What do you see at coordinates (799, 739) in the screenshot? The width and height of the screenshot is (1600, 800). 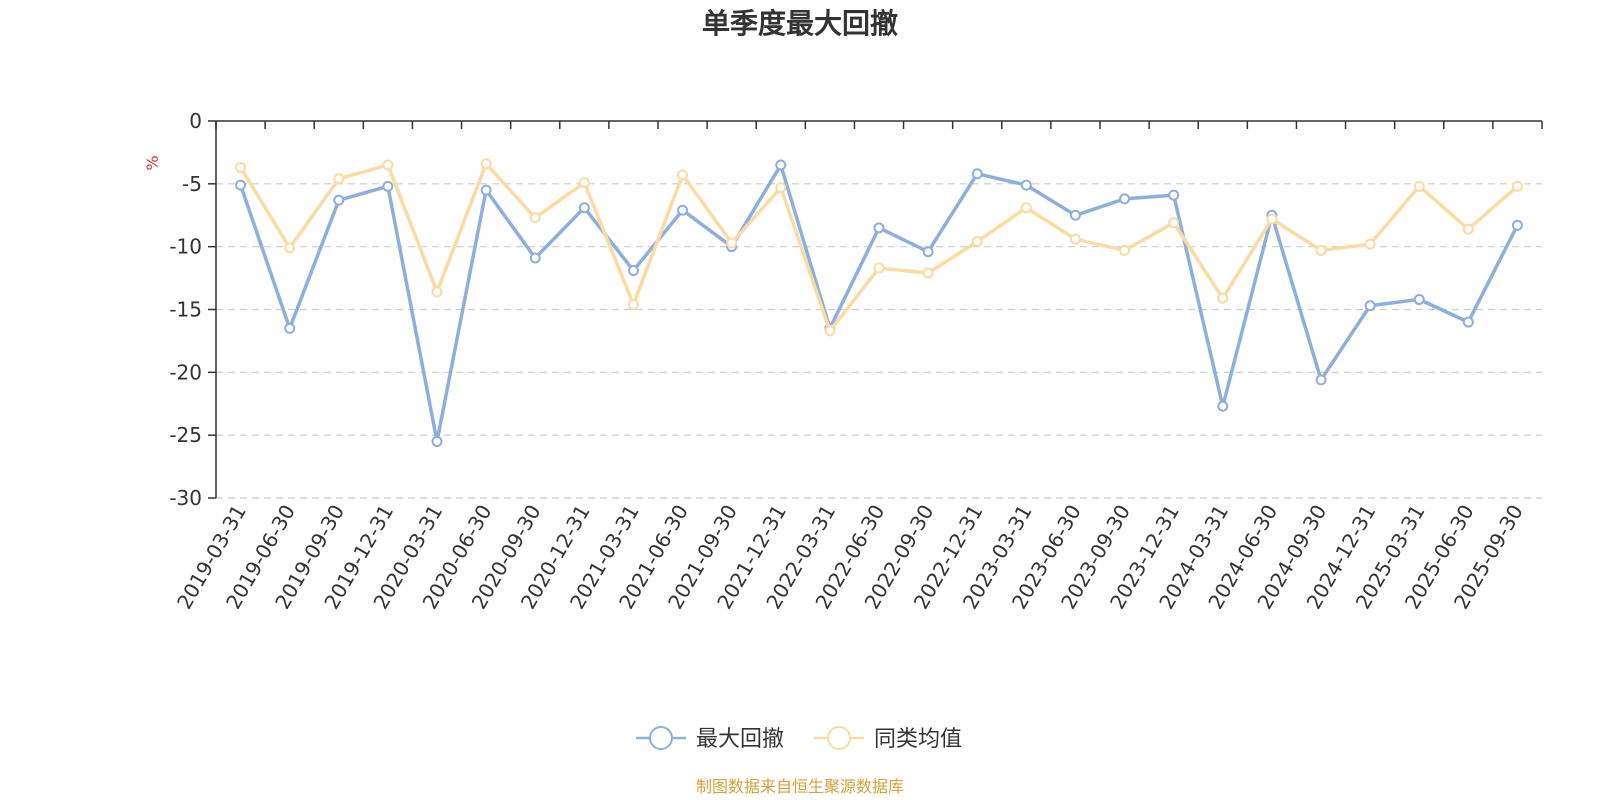 I see `legend: 最大回撤 同类均值` at bounding box center [799, 739].